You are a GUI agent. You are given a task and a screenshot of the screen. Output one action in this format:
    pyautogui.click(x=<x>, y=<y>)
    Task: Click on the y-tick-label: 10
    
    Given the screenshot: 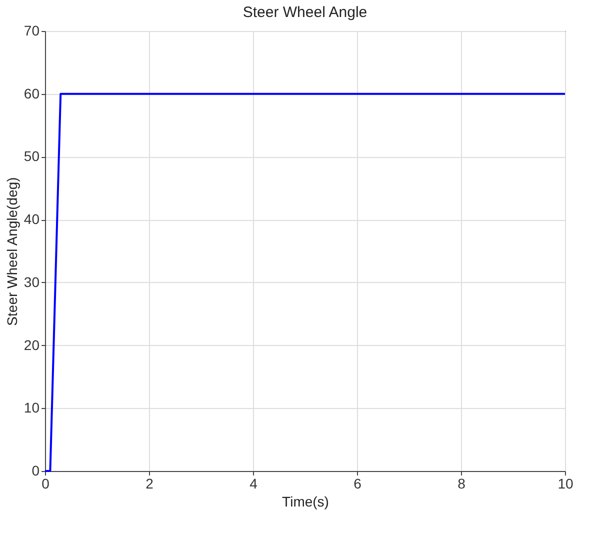 What is the action you would take?
    pyautogui.click(x=32, y=408)
    